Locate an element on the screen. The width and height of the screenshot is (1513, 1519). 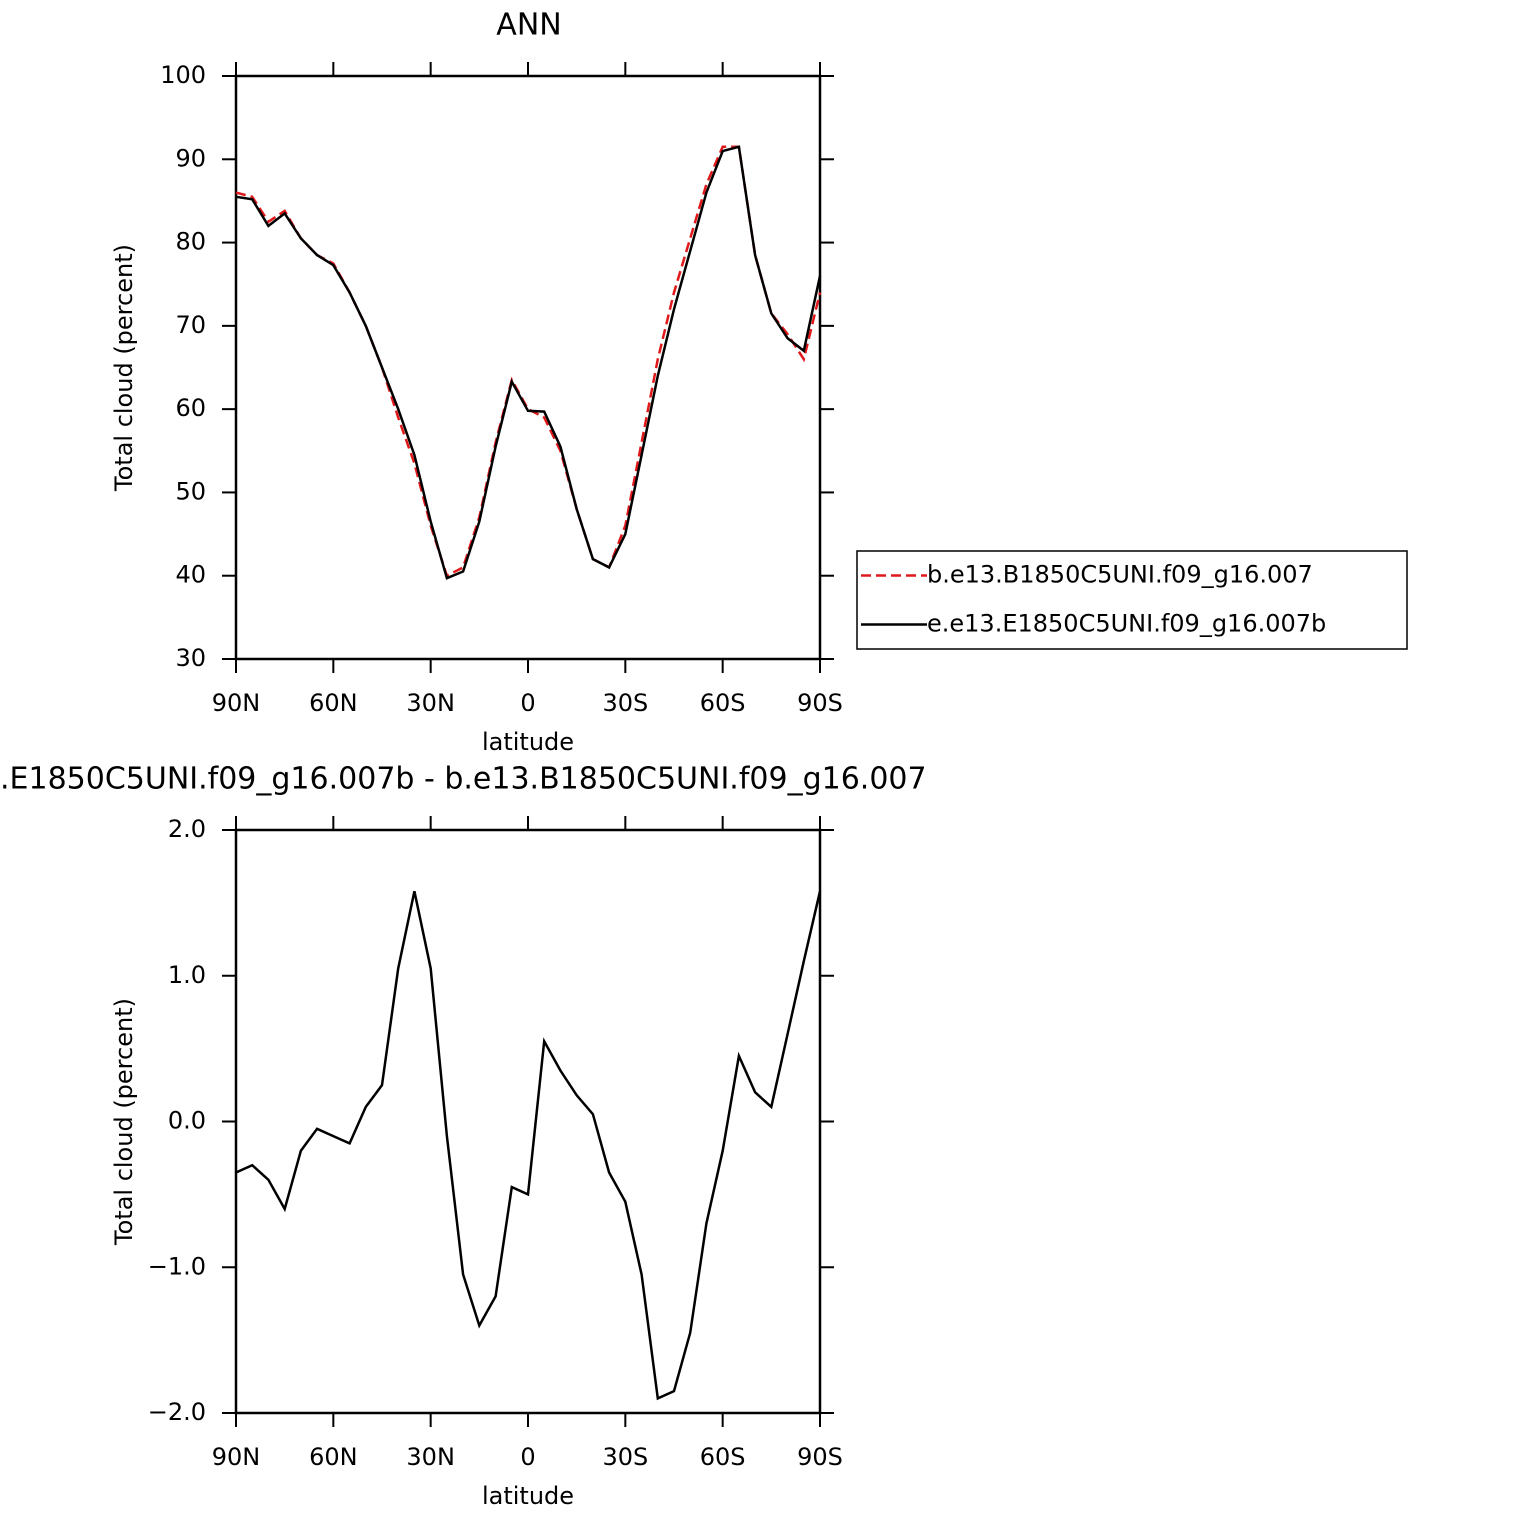
y-tick-label: 80 is located at coordinates (190, 242).